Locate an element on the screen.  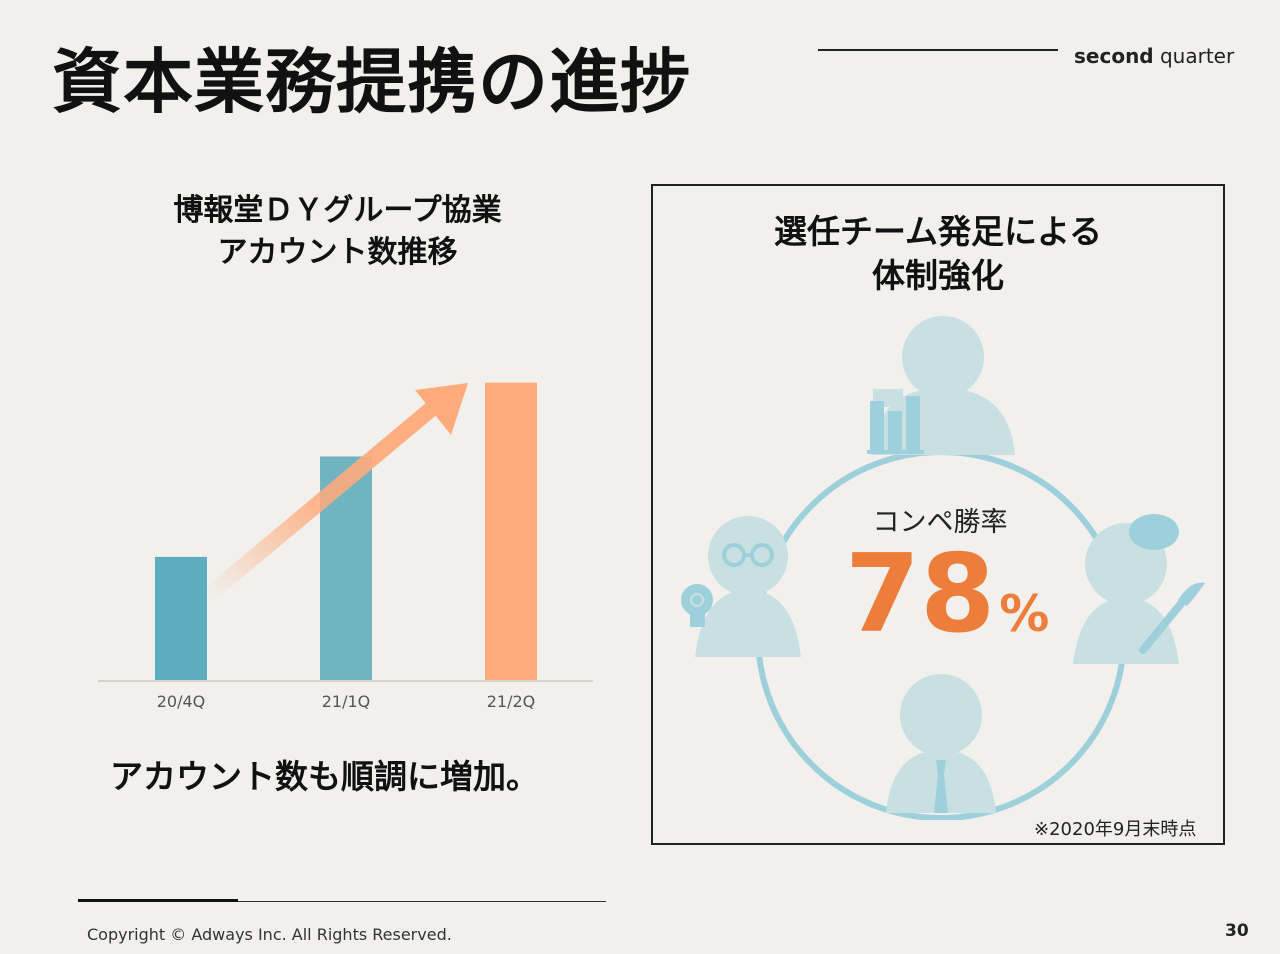
person-glasses-bulb-icon is located at coordinates (741, 586).